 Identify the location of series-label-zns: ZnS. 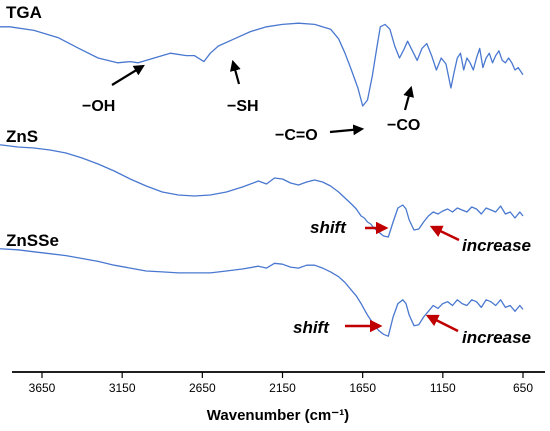
(22, 136).